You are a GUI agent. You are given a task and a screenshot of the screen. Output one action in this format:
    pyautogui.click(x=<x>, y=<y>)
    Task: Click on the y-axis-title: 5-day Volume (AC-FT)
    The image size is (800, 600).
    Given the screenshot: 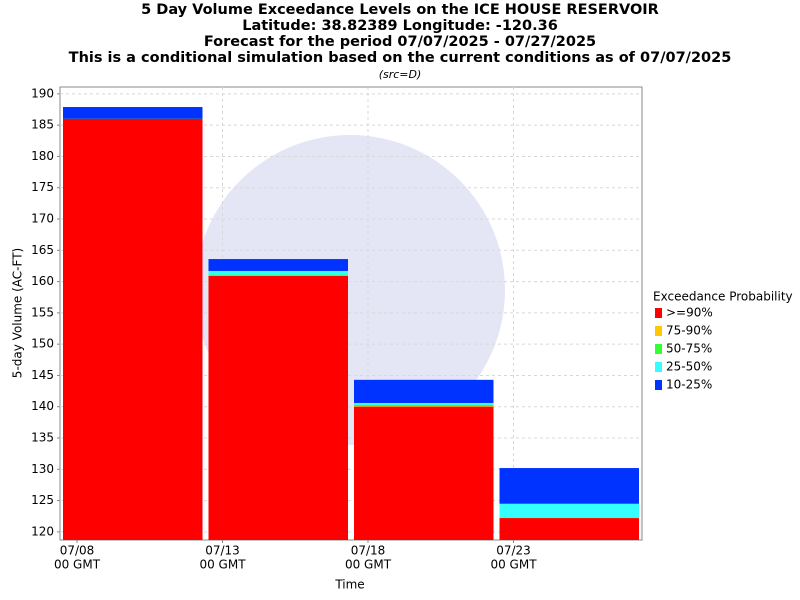 What is the action you would take?
    pyautogui.click(x=18, y=313)
    